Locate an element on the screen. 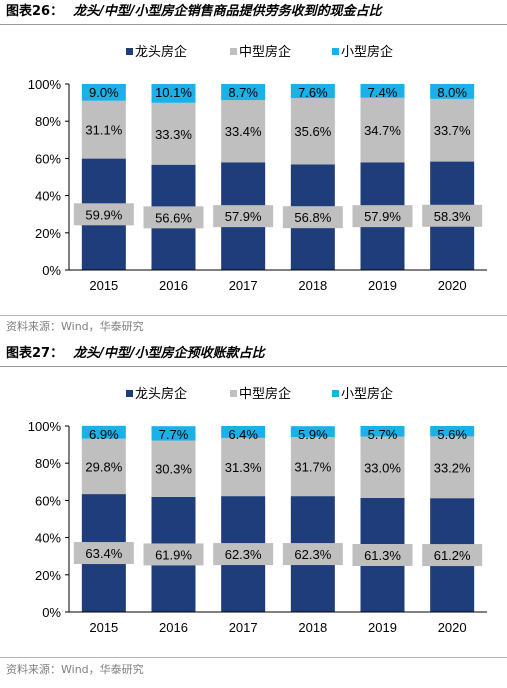  figure-title: 图表26： 龙头/中型/小型房企销售商品提供劳务收到的现金占比 is located at coordinates (194, 12).